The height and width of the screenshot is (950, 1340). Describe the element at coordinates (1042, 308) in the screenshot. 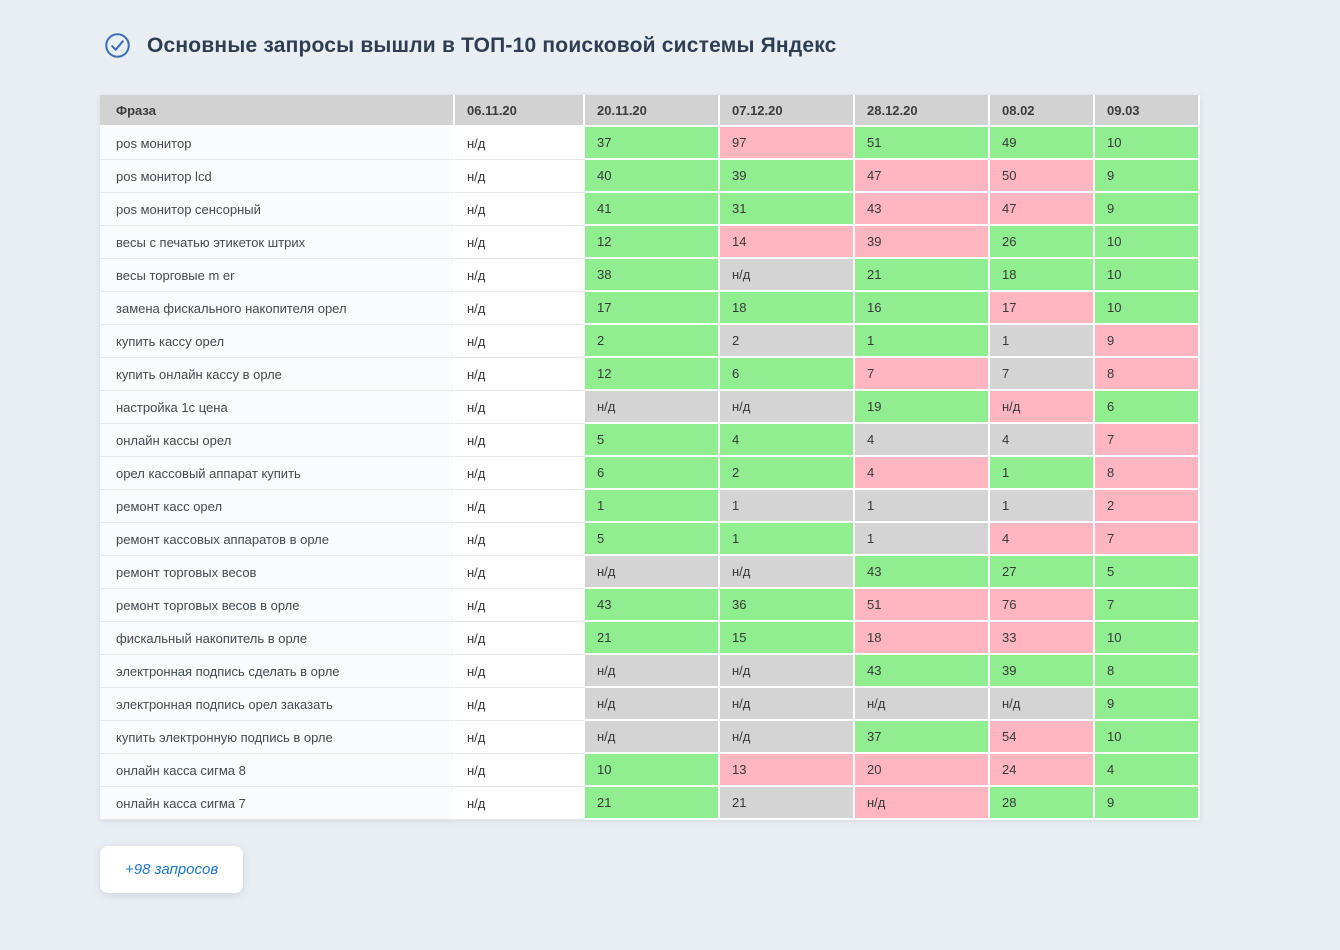

I see `value-cell: 17` at that location.